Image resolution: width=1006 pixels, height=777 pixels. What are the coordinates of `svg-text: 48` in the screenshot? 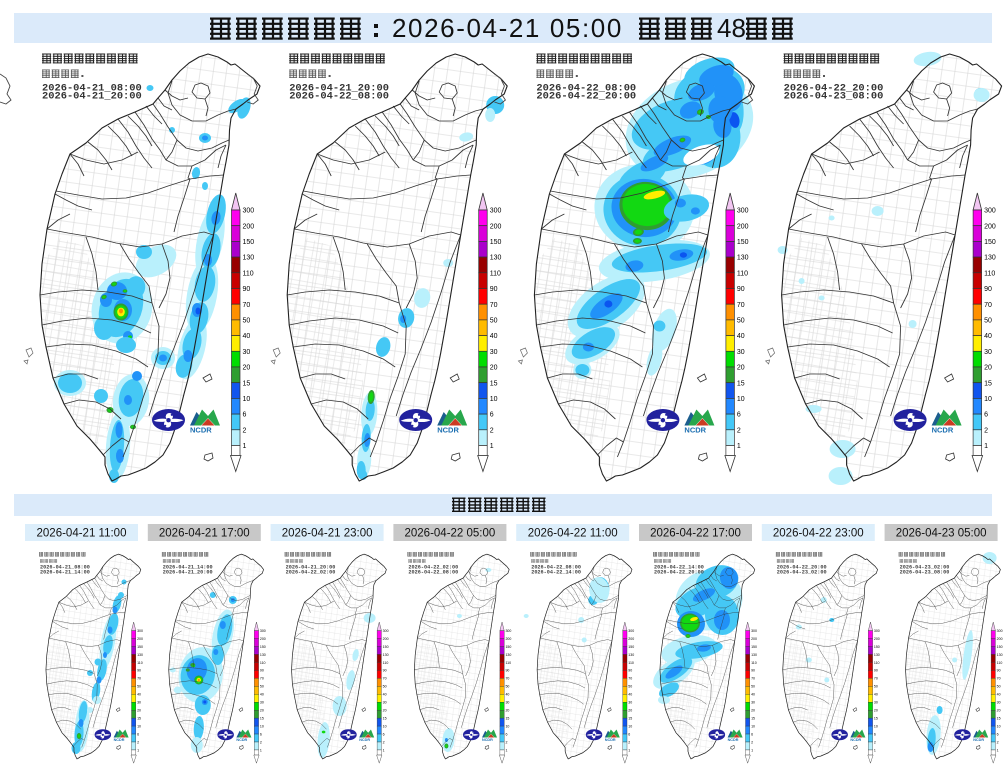 It's located at (731, 28).